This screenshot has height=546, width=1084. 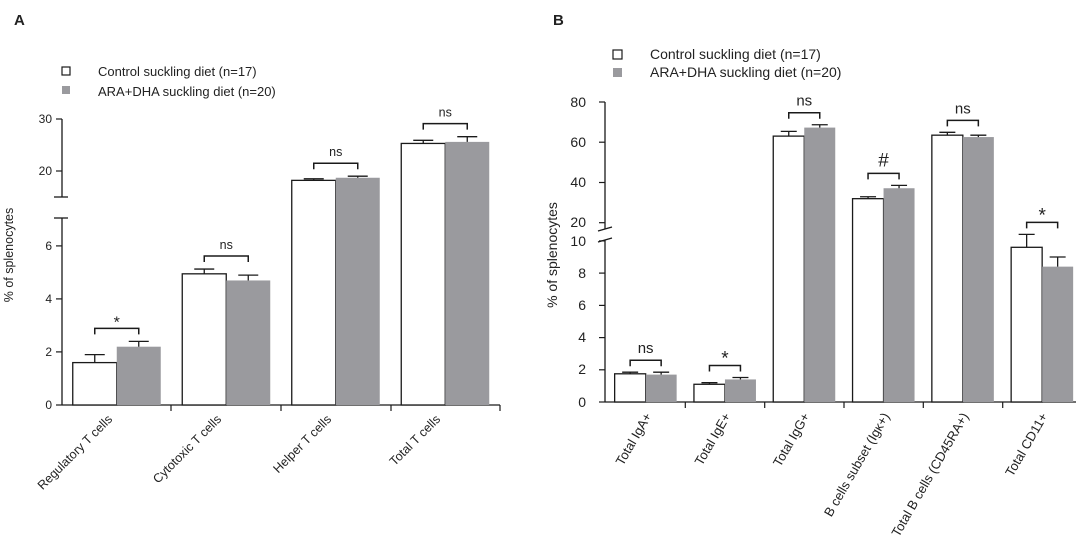 What do you see at coordinates (634, 439) in the screenshot?
I see `panel-b-category-label: Total IgA+` at bounding box center [634, 439].